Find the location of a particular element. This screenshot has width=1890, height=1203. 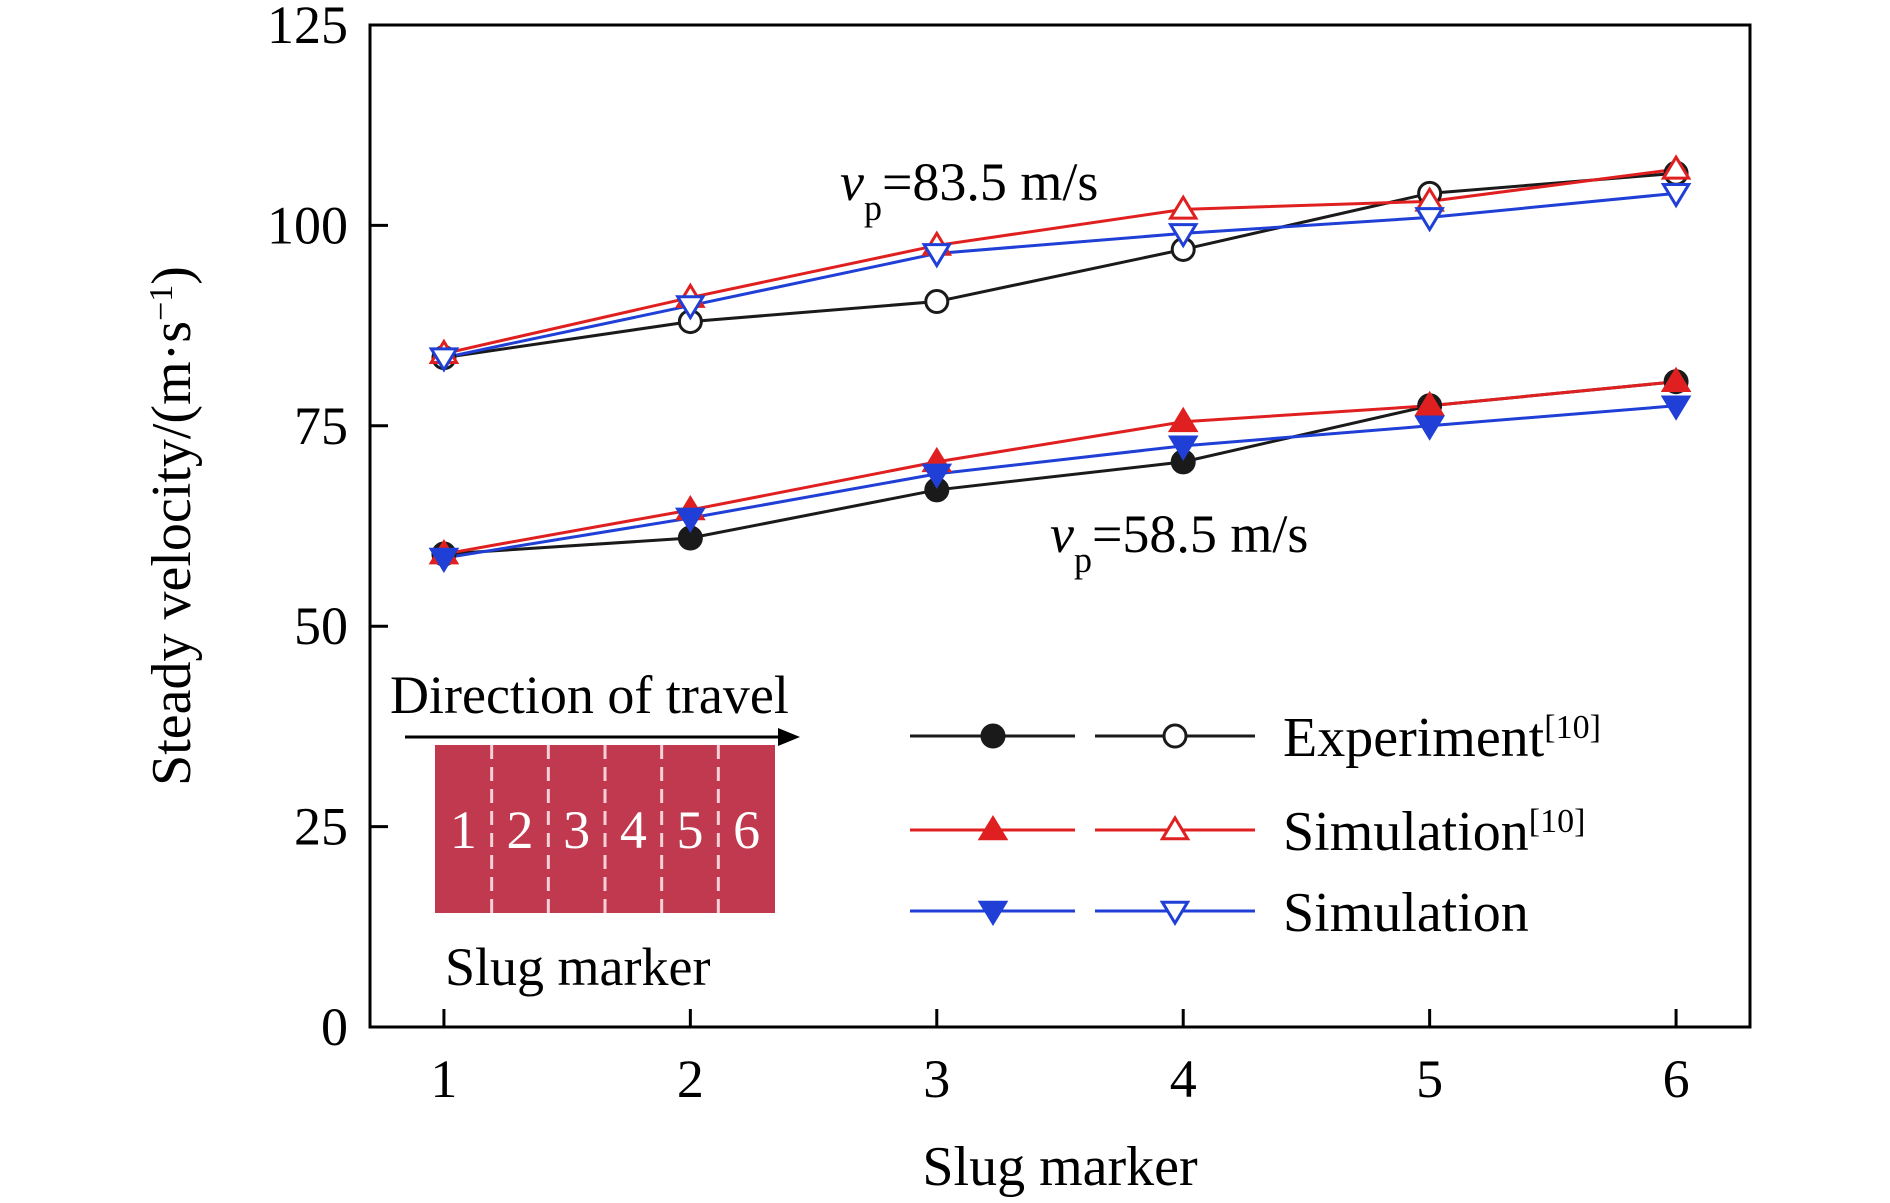

x-tick-label: 3 is located at coordinates (936, 1079).